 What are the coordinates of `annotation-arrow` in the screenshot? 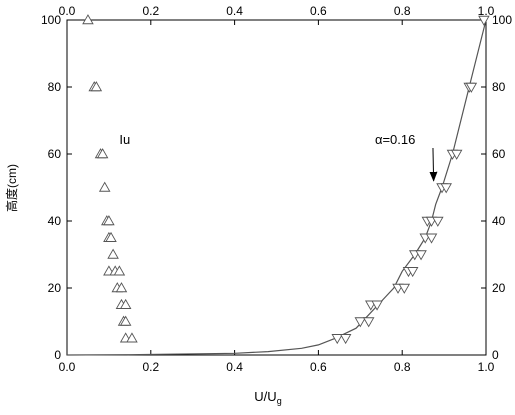 It's located at (433, 164).